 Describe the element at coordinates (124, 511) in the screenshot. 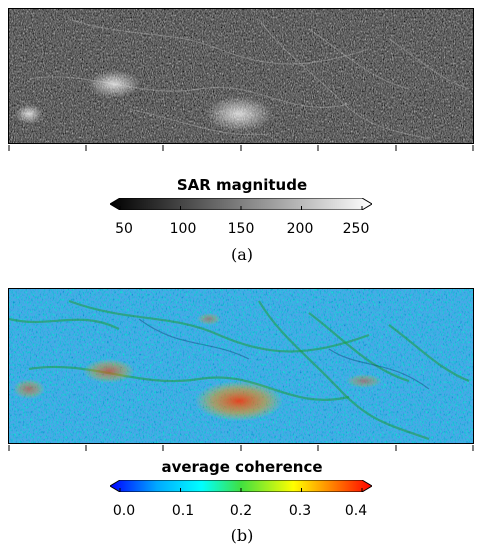

I see `colorbar-tick-label: 0.0` at that location.